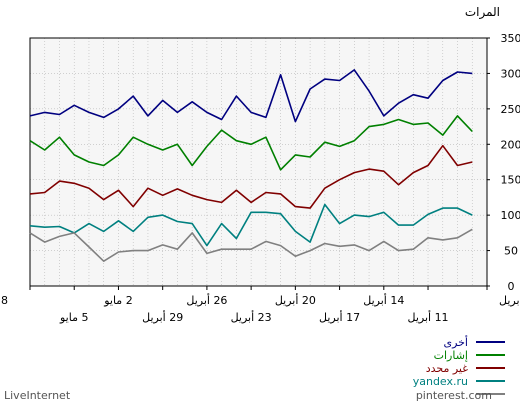 The image size is (520, 405). I want to click on x-tick-label: 8 أبريل, so click(509, 300).